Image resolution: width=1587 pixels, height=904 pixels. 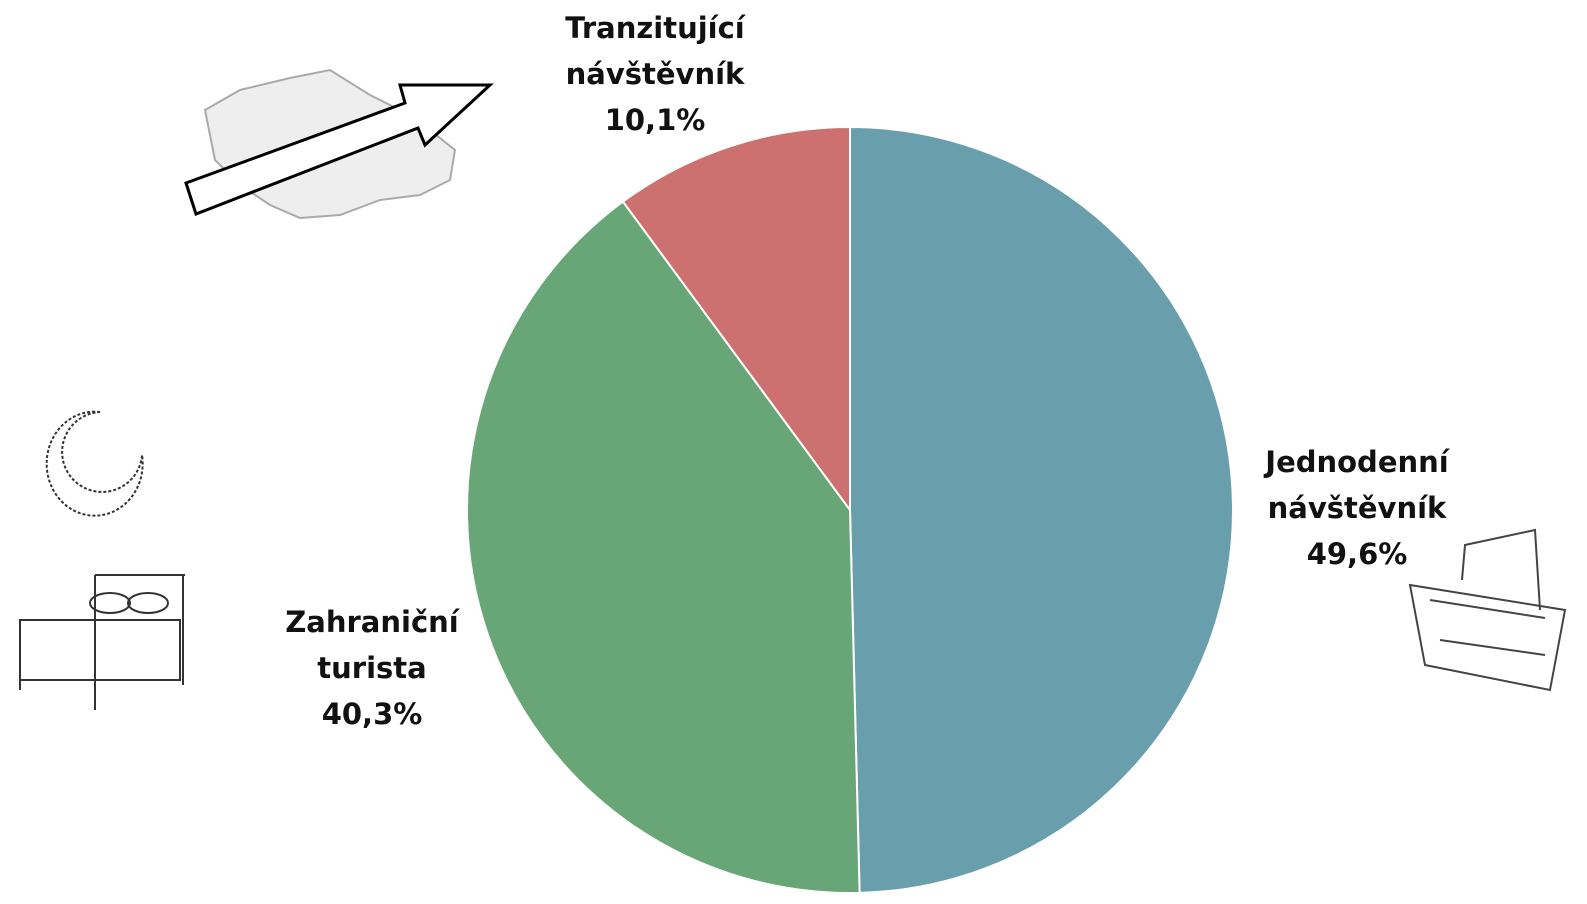 I want to click on category-label: Zahraniční turista, so click(x=372, y=645).